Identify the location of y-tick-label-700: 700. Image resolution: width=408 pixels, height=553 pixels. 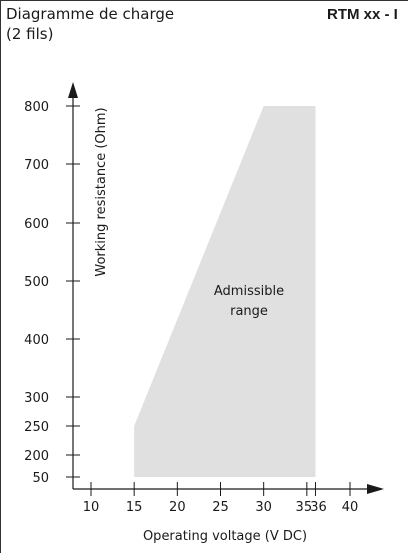
(36, 165).